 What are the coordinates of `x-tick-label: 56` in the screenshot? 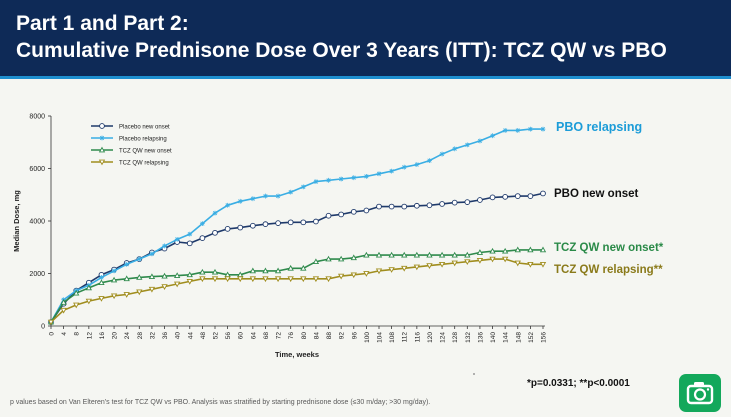 It's located at (228, 336).